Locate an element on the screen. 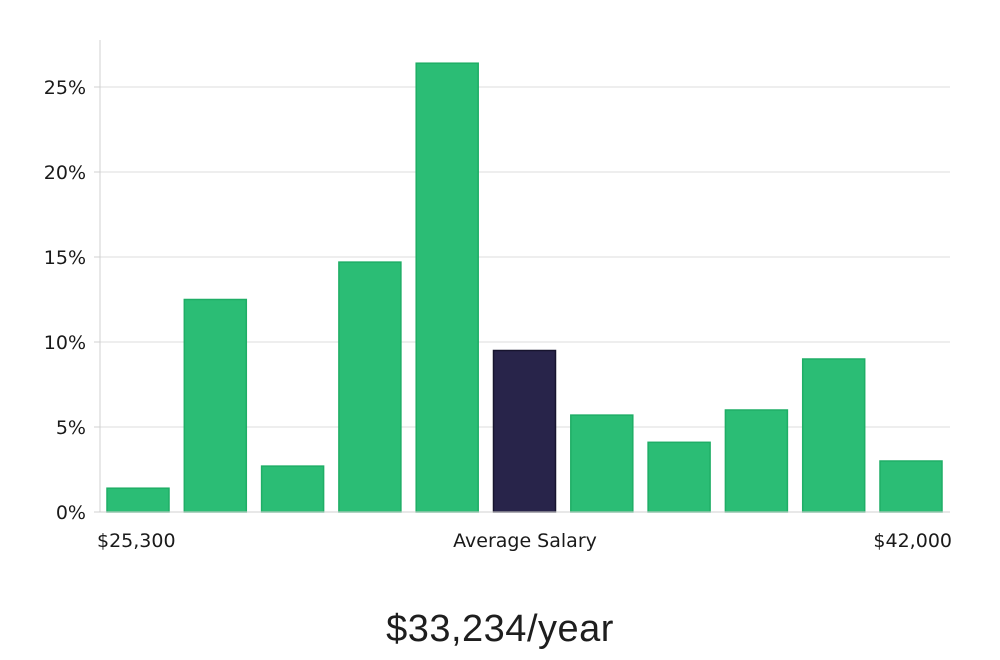 This screenshot has height=660, width=1000. x-label-max: $42,000 is located at coordinates (912, 541).